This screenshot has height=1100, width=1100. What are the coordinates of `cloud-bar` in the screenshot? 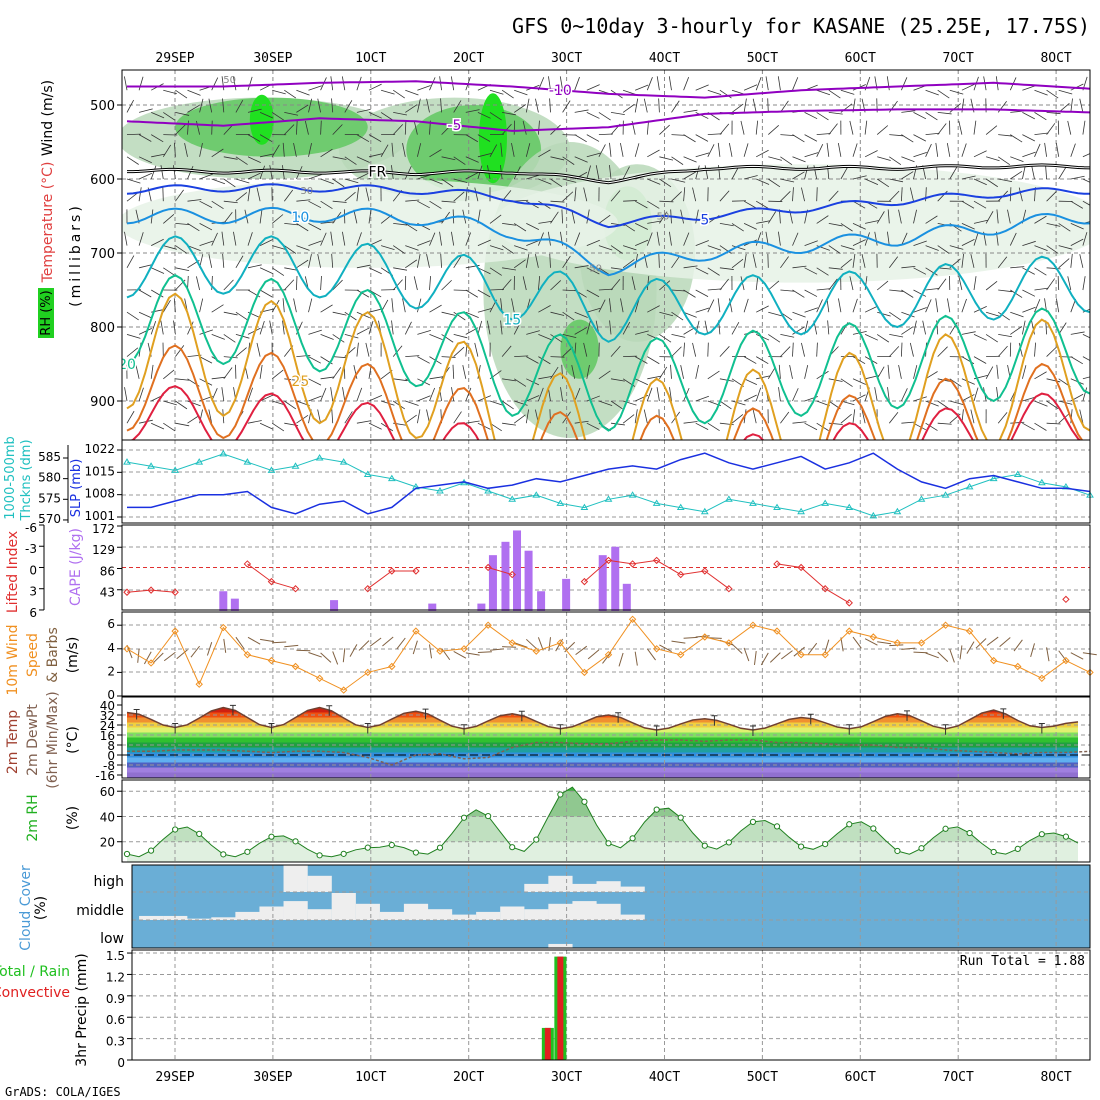 It's located at (560, 911).